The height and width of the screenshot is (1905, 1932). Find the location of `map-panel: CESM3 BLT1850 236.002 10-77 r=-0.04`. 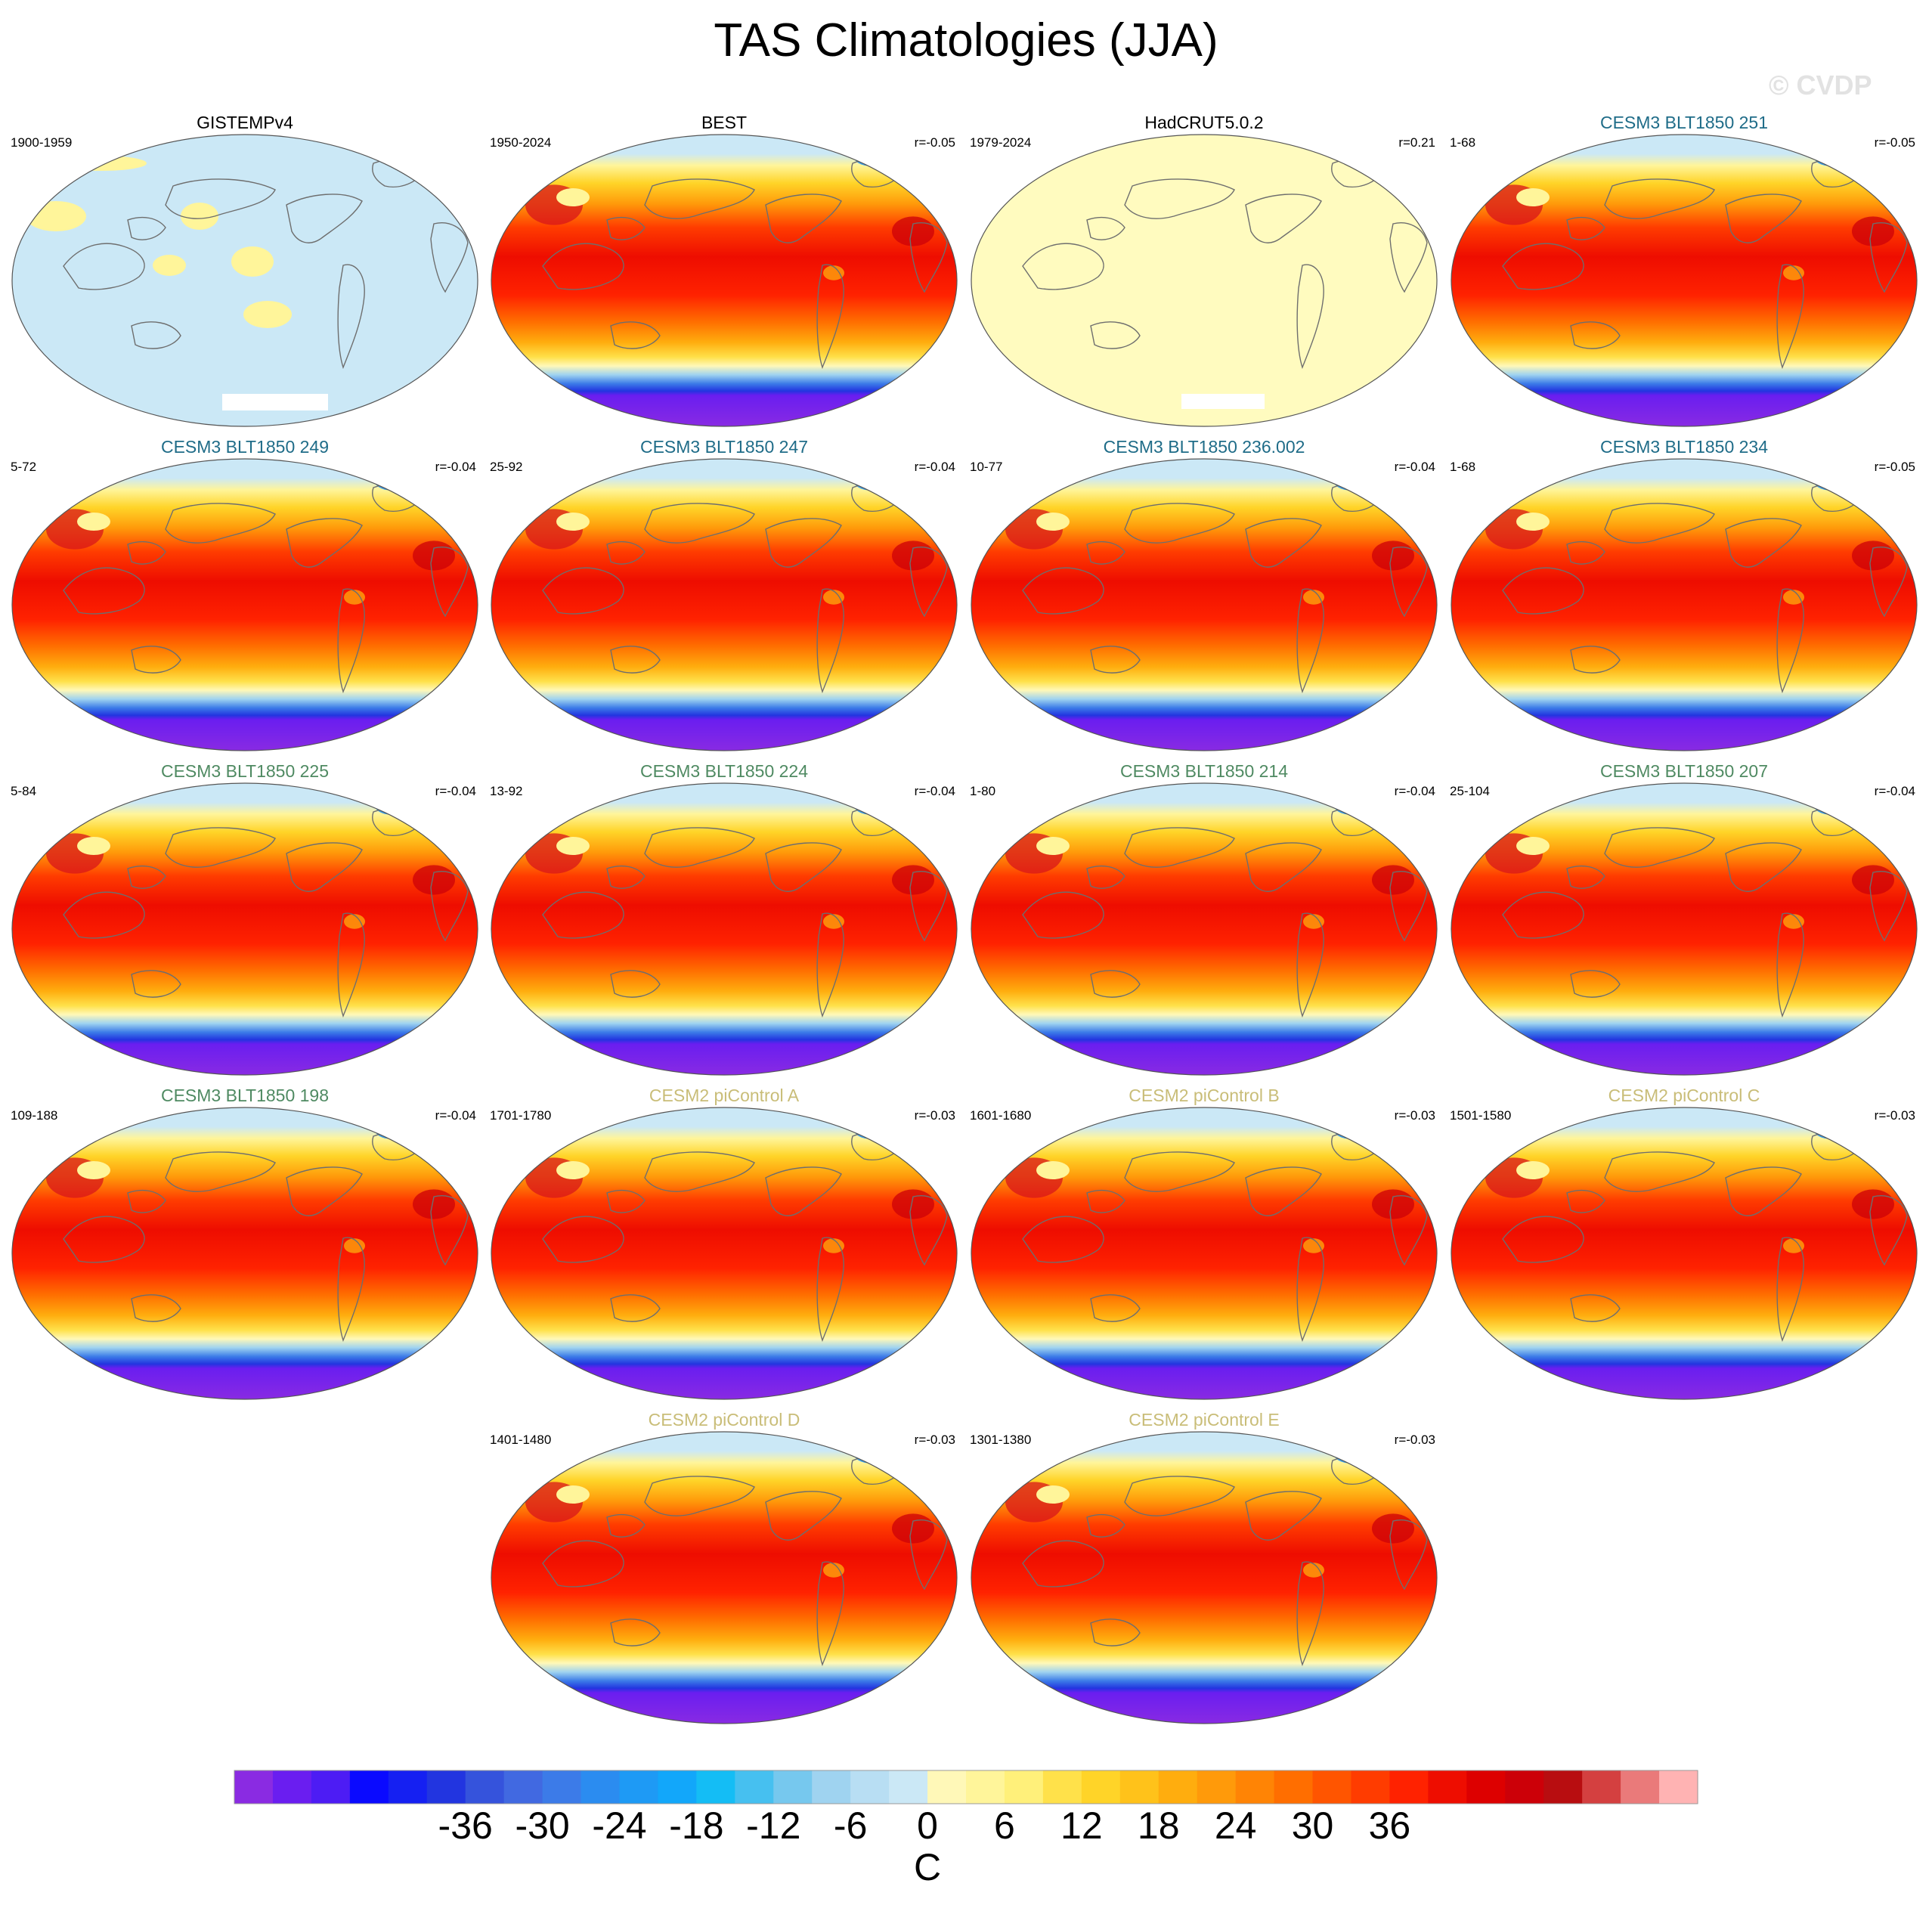

map-panel: CESM3 BLT1850 236.002 10-77 r=-0.04 is located at coordinates (1204, 595).